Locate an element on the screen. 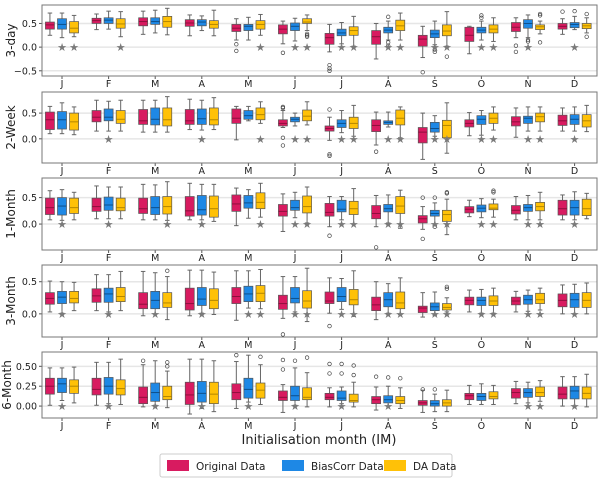  x-tick-label: M is located at coordinates (155, 171).